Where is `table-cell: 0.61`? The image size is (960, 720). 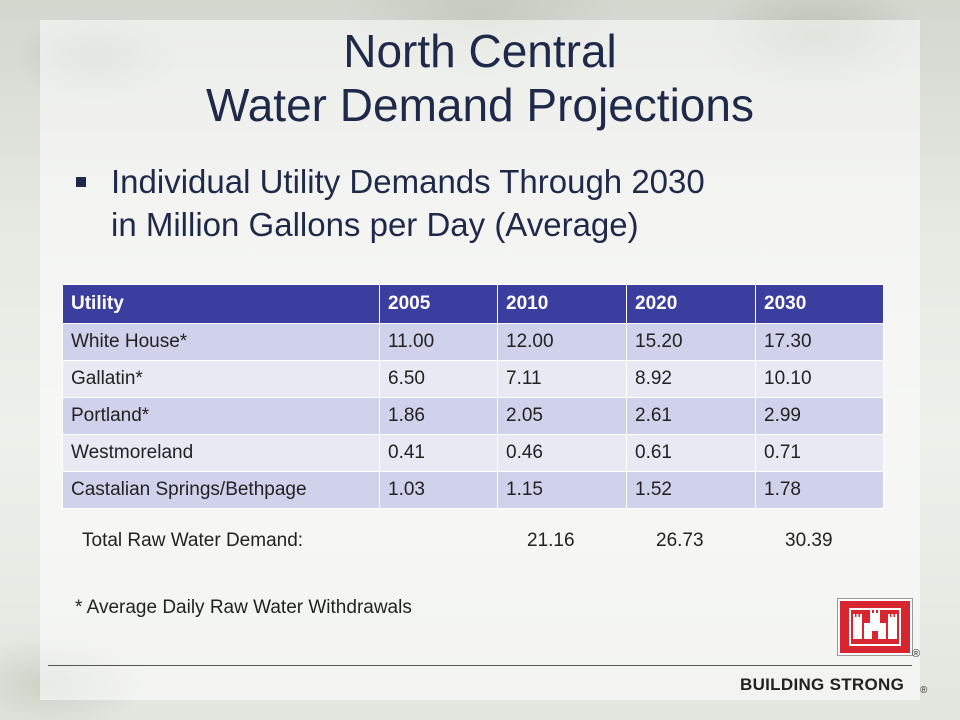
table-cell: 0.61 is located at coordinates (691, 453).